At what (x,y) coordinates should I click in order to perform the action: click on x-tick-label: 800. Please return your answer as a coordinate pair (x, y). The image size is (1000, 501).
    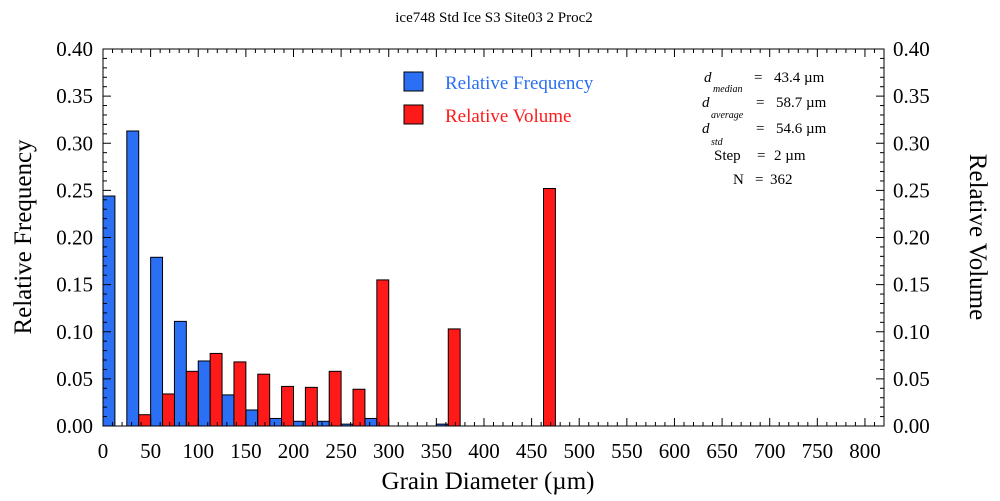
    Looking at the image, I should click on (865, 451).